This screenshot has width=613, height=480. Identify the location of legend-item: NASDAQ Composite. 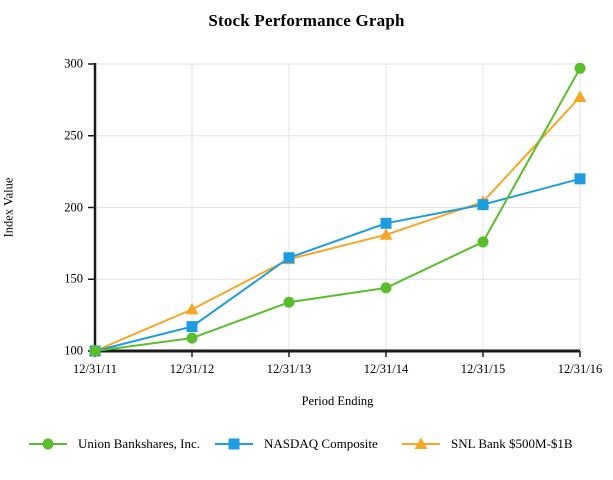
(296, 444).